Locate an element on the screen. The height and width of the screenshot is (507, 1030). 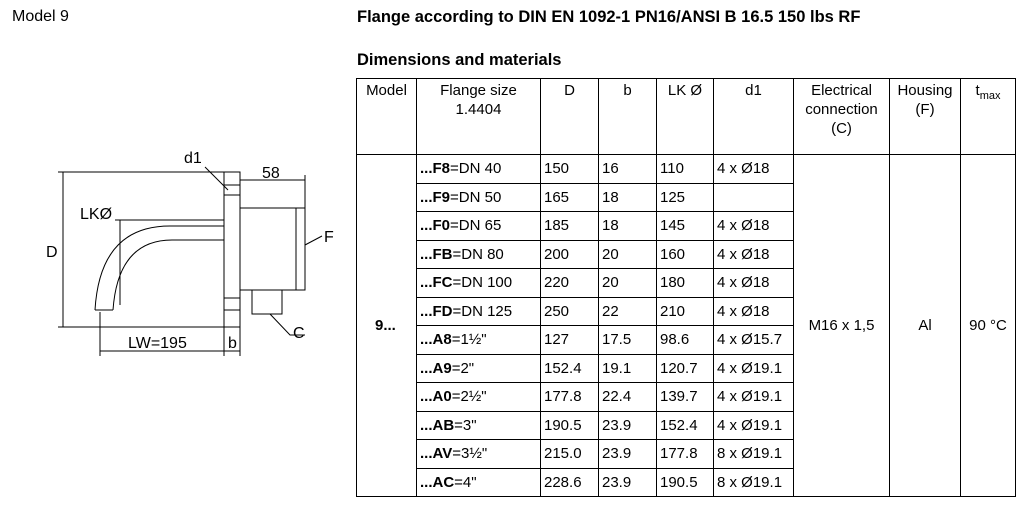
cell: 152.4 is located at coordinates (569, 368).